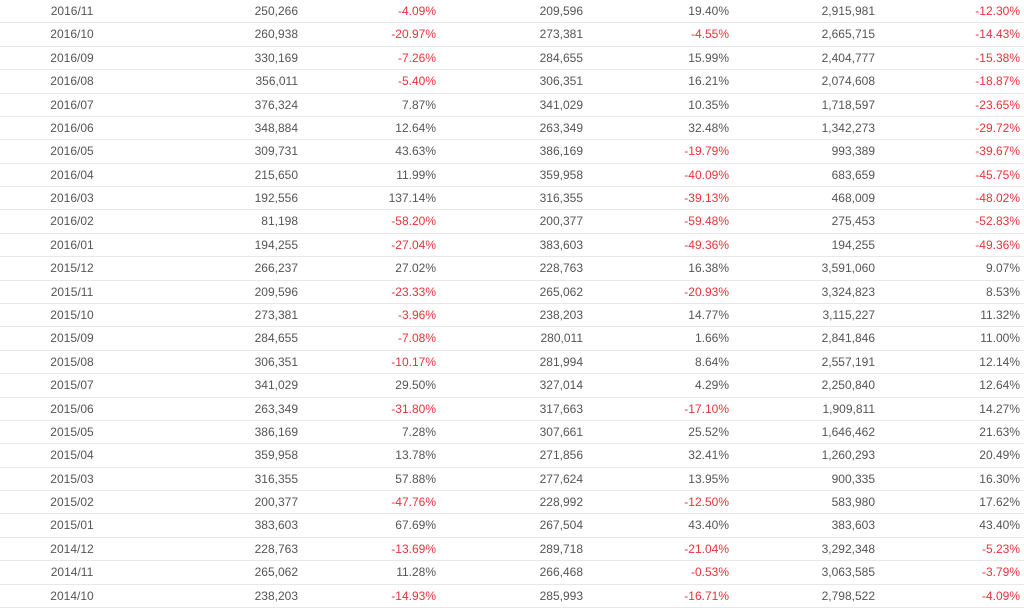 This screenshot has width=1024, height=608. I want to click on value-cell: 306,351, so click(276, 361).